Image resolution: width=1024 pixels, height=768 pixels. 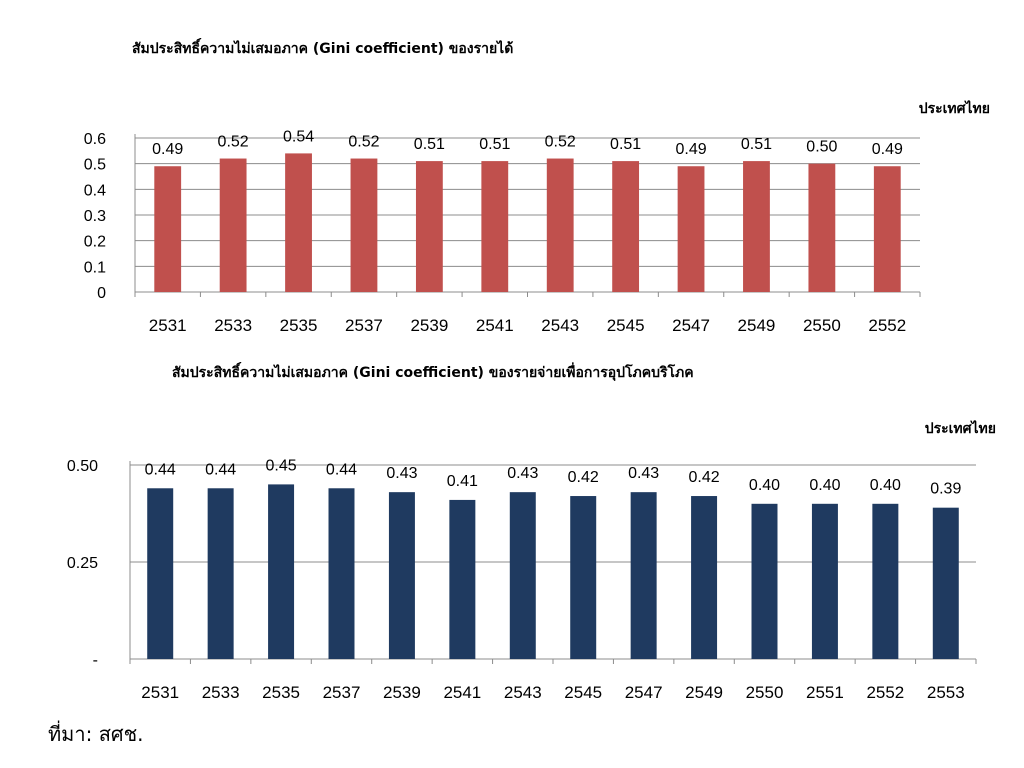 I want to click on chart2-country-label: ประเทศไทย, so click(x=960, y=429).